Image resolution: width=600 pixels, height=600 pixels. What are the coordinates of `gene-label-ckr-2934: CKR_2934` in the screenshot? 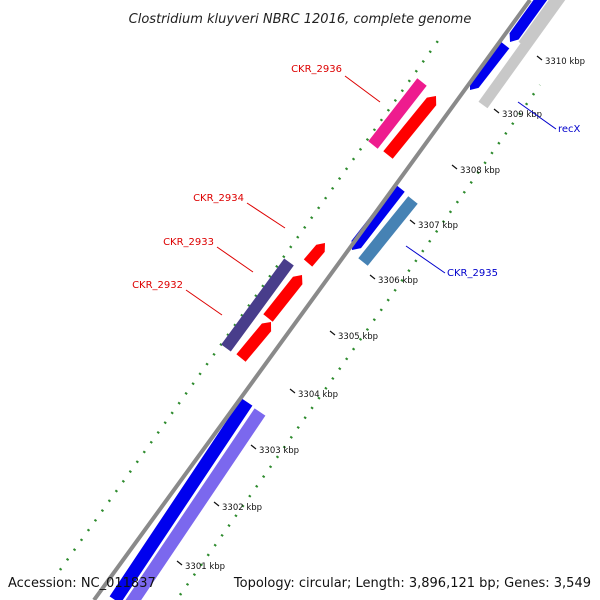 It's located at (218, 198).